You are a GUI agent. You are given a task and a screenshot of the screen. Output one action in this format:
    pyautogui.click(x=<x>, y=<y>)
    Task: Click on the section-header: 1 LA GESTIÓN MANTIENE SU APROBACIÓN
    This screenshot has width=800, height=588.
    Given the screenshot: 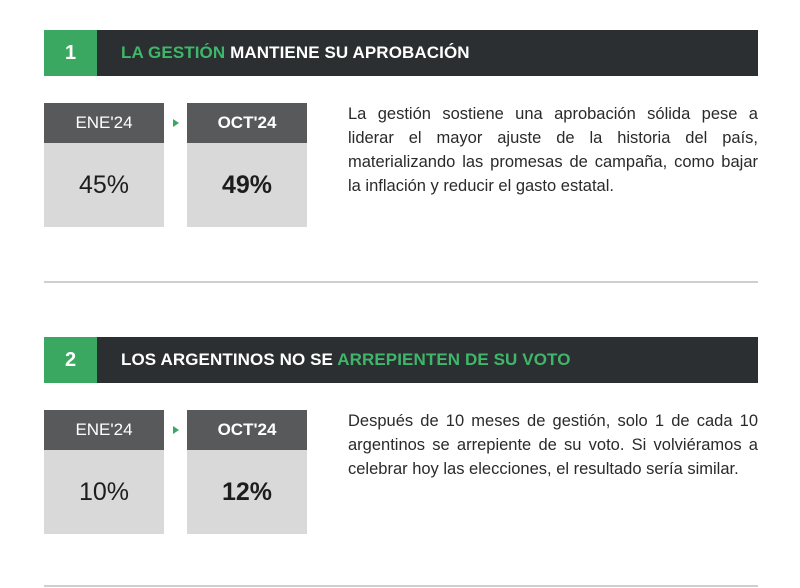 What is the action you would take?
    pyautogui.click(x=401, y=53)
    